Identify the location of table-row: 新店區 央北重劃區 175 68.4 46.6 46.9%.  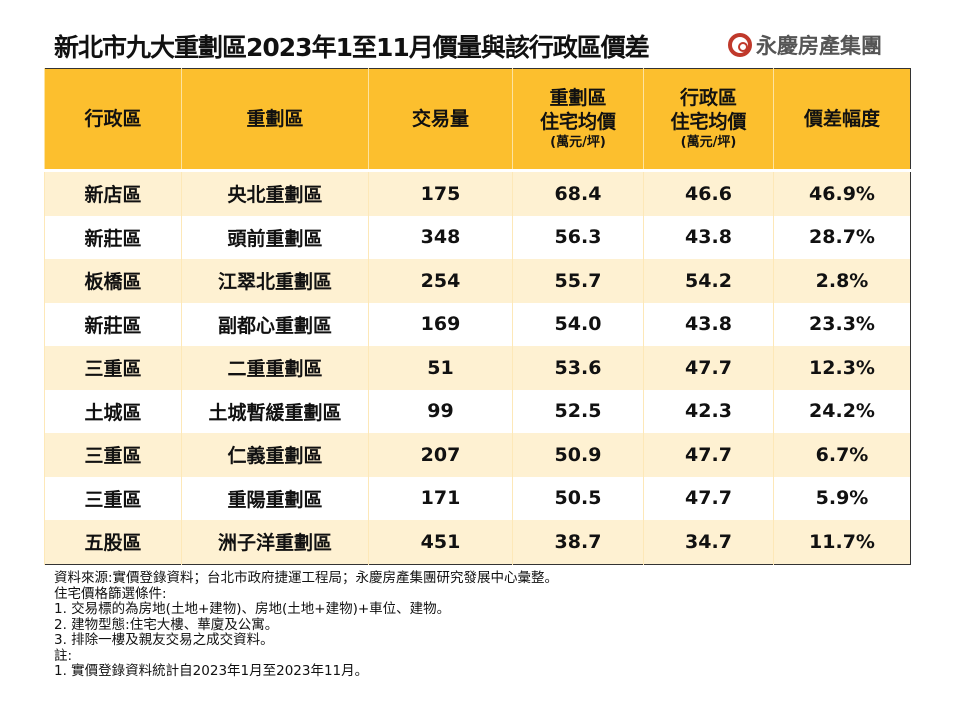
(477, 193).